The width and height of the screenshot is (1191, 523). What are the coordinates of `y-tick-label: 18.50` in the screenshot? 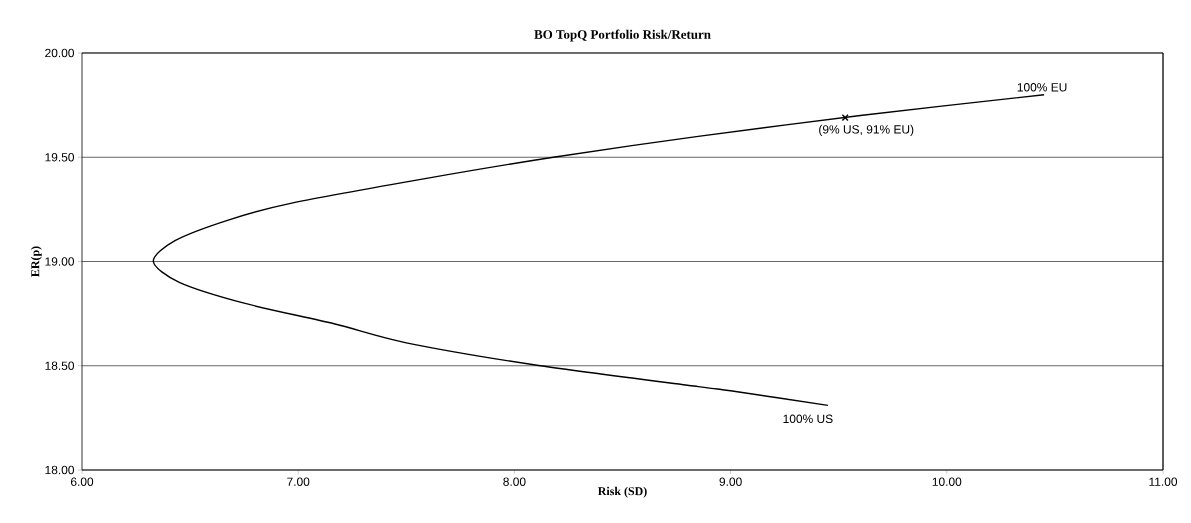 It's located at (60, 365).